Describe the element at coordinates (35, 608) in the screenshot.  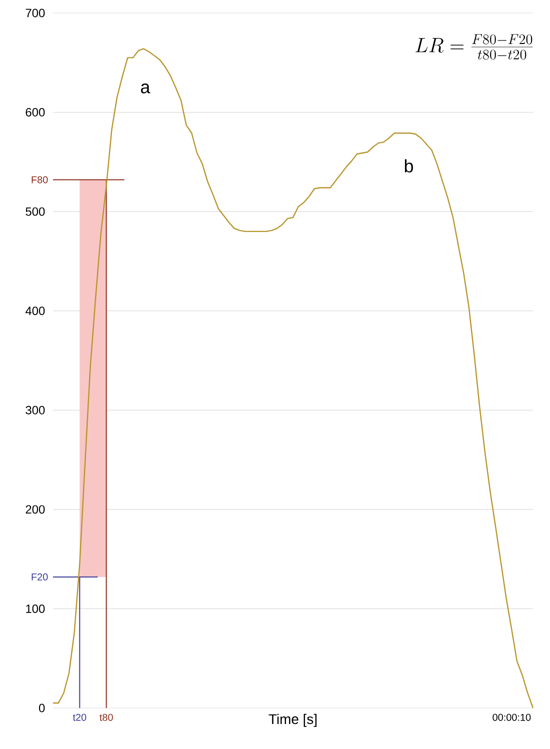
I see `y-tick-label: 100` at that location.